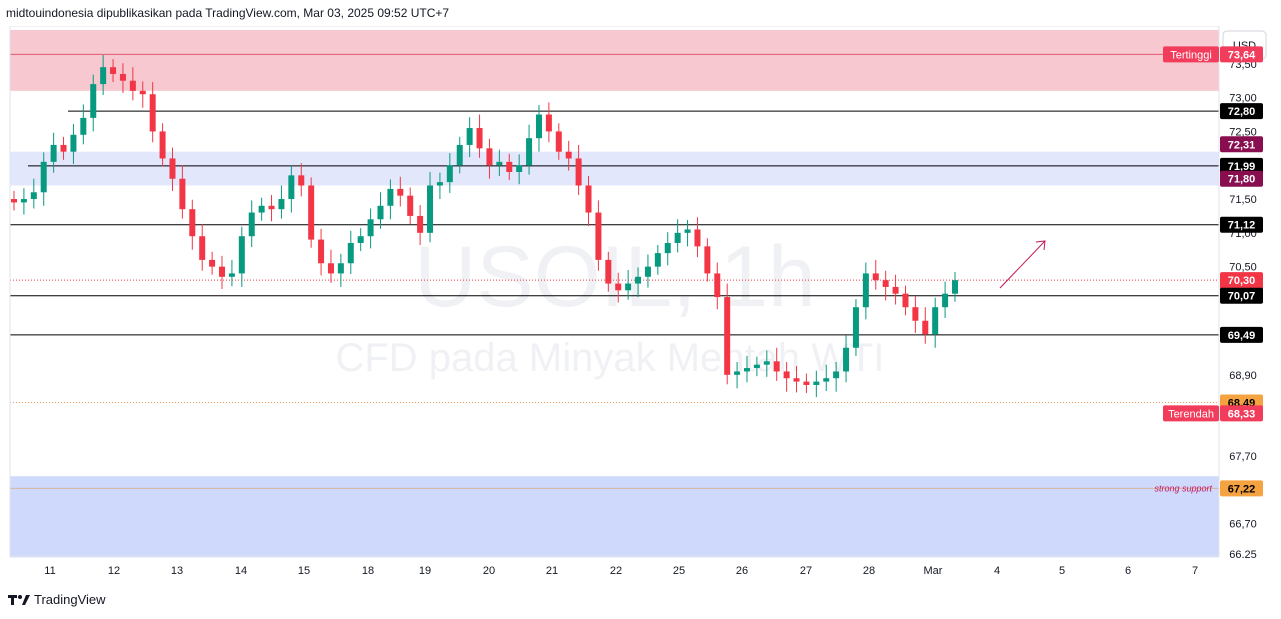  What do you see at coordinates (70, 599) in the screenshot?
I see `footer-brand: TradingView` at bounding box center [70, 599].